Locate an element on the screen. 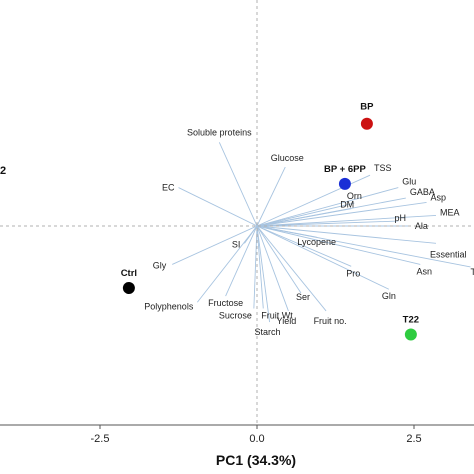 The height and width of the screenshot is (474, 474). loading-label: Asp is located at coordinates (439, 197).